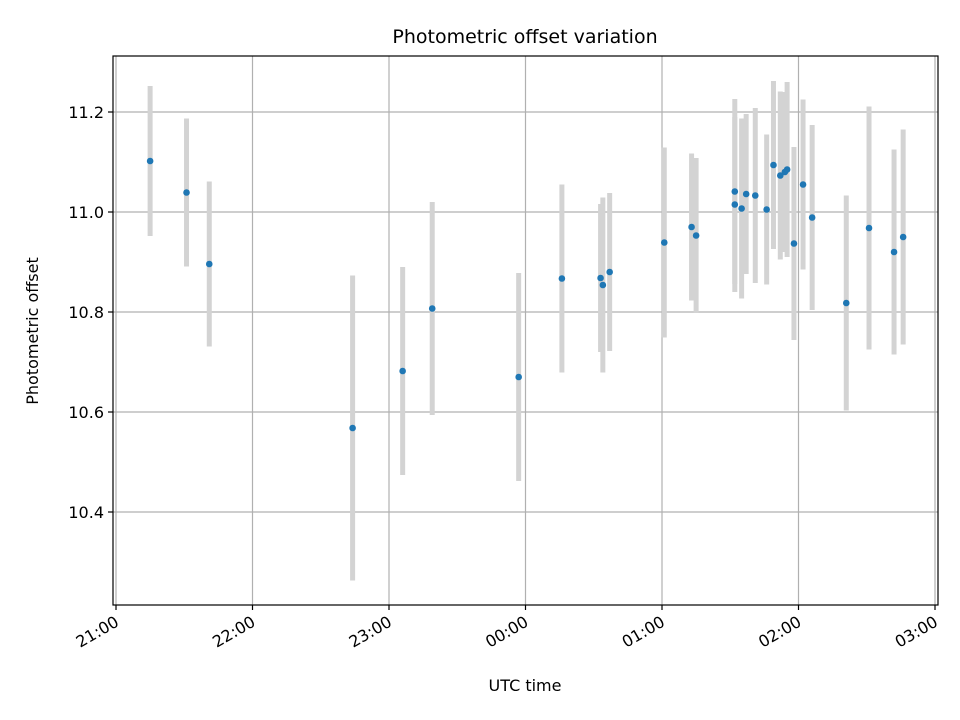  I want to click on y-tick-label: 10.8, so click(86, 312).